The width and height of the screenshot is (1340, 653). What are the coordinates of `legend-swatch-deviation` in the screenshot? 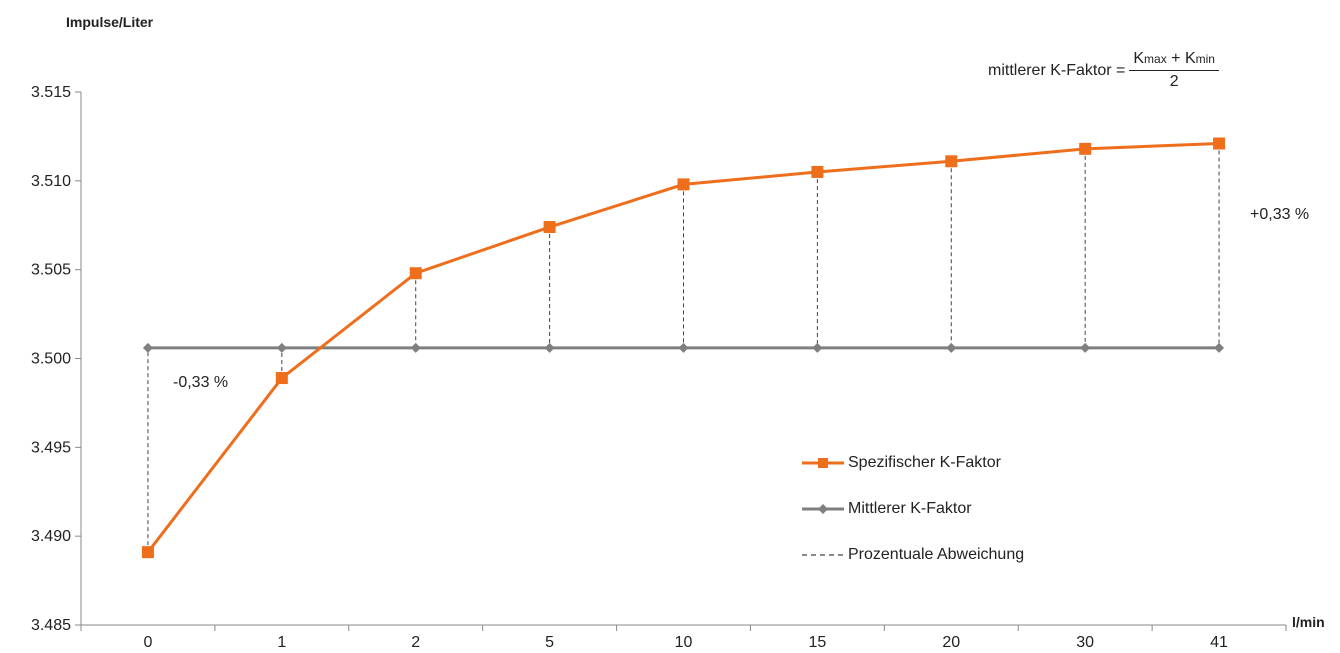 It's located at (823, 555).